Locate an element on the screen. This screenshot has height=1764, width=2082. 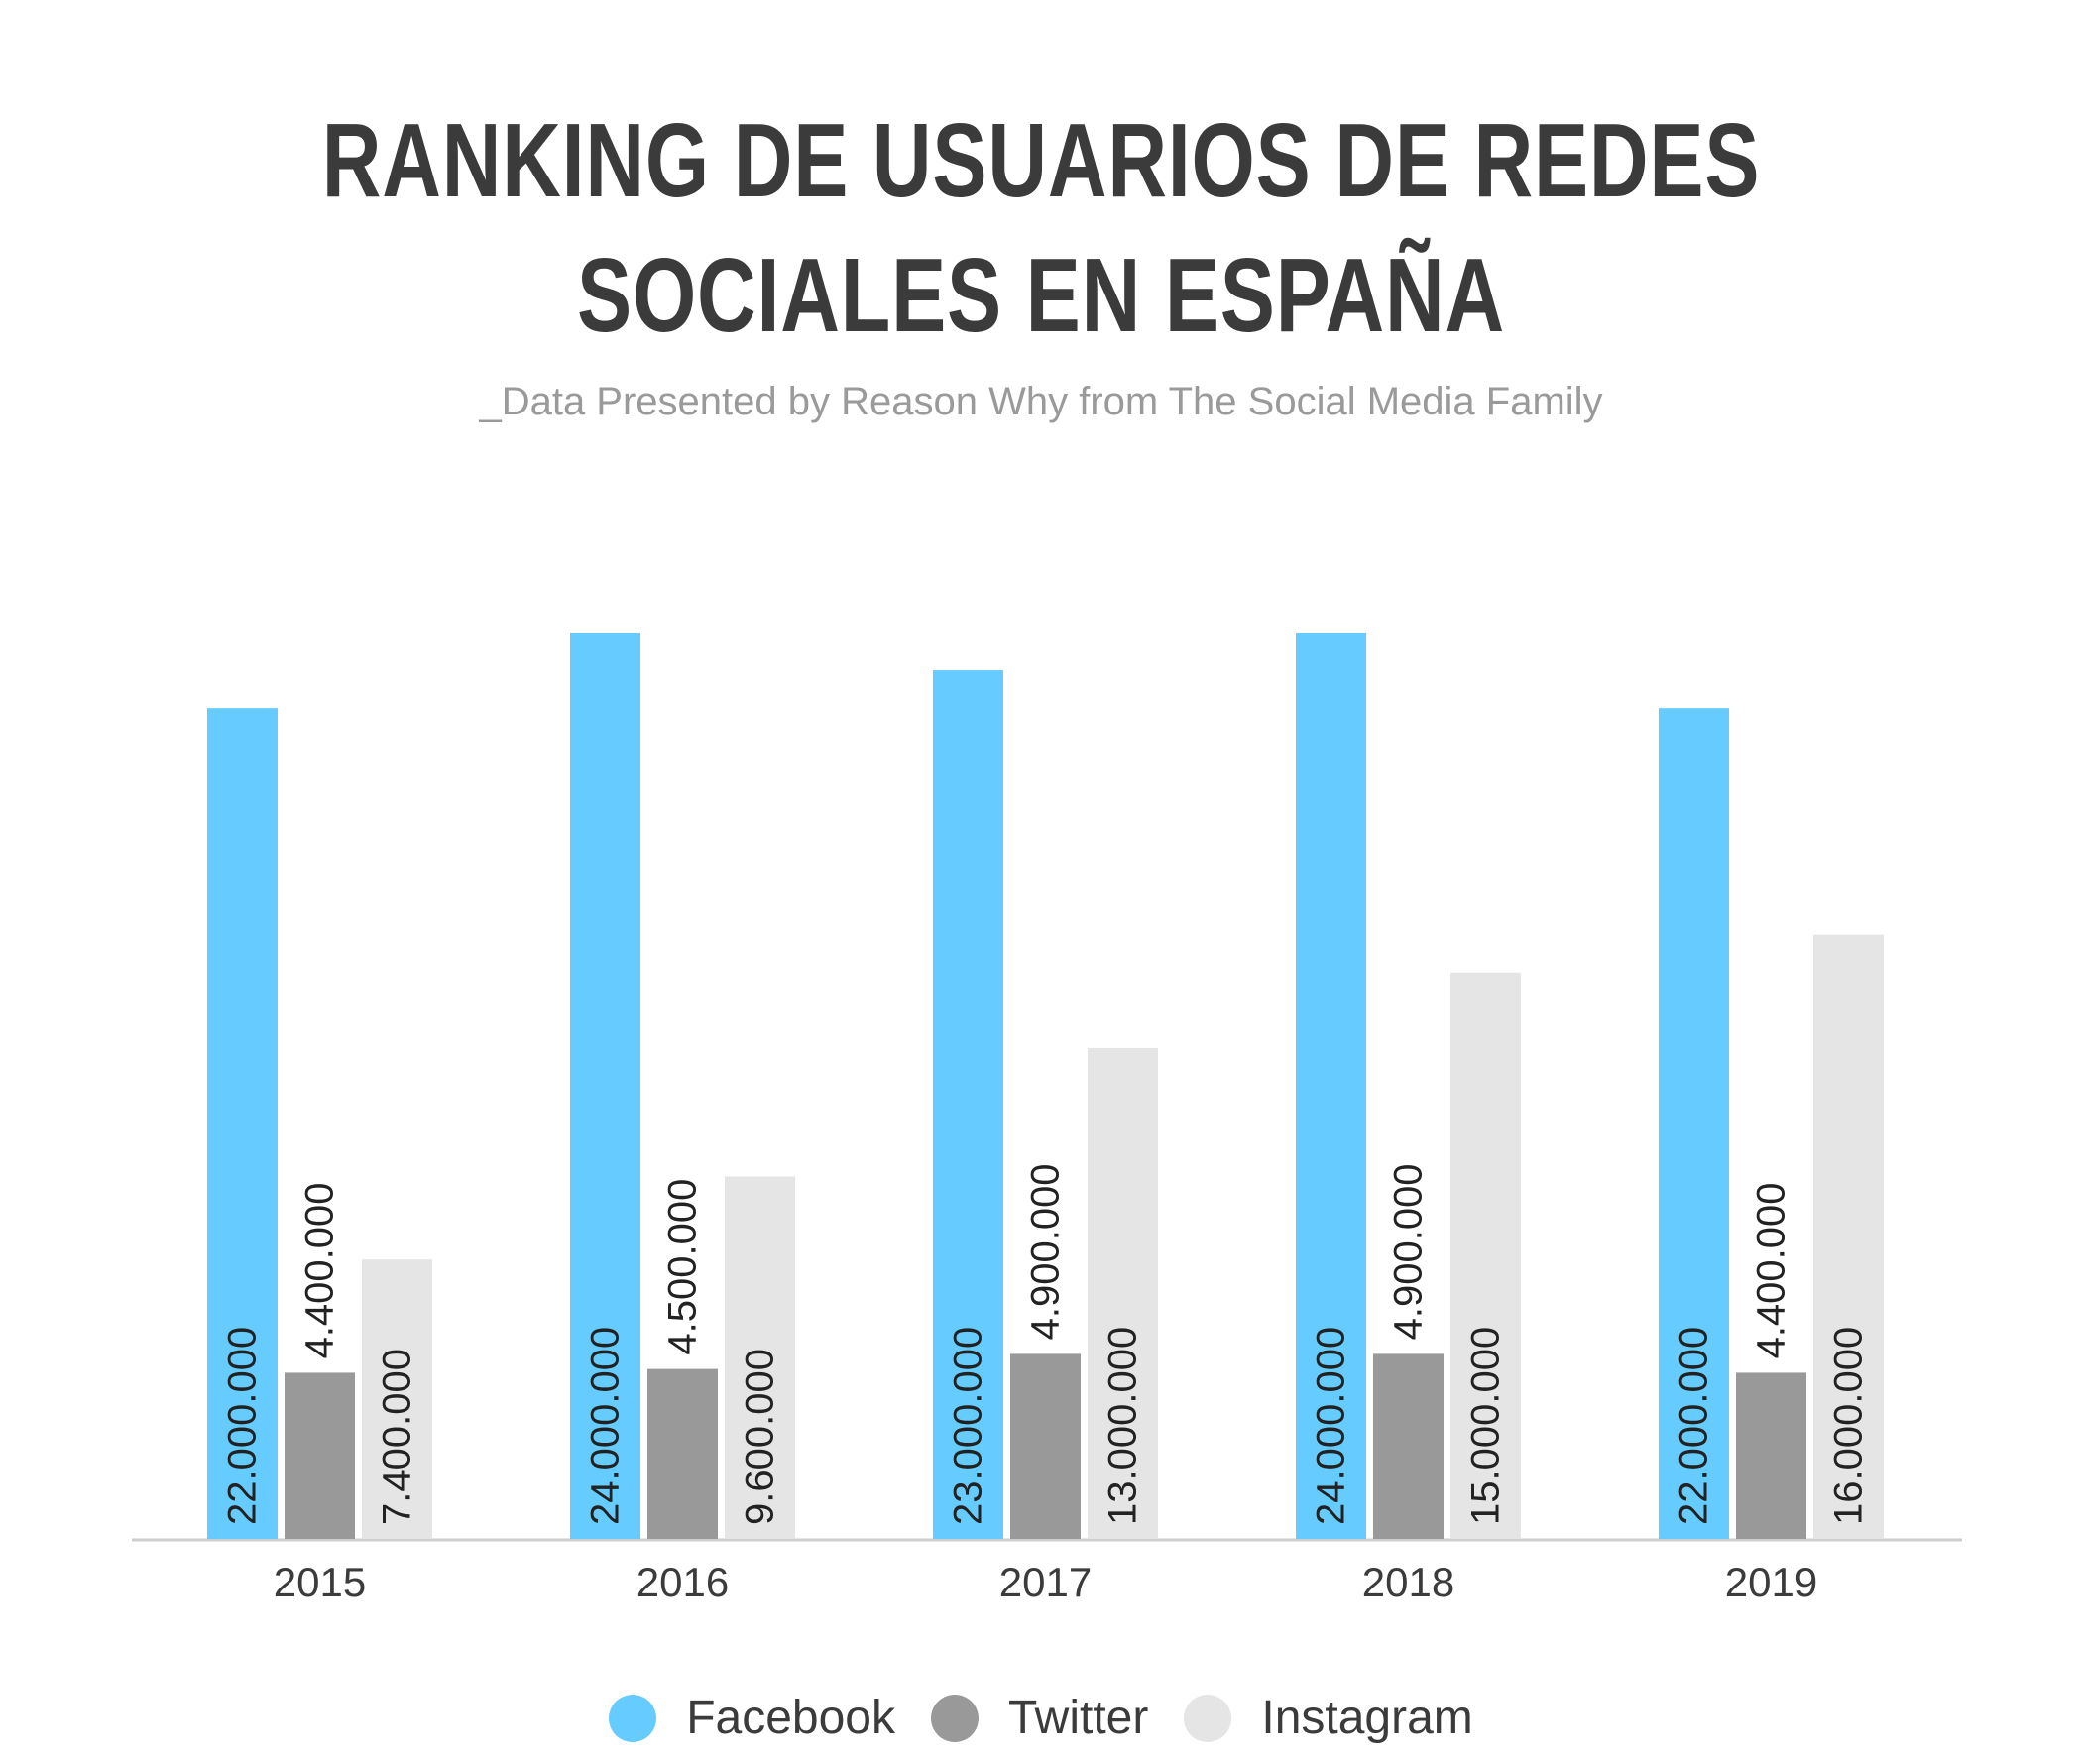
value-label-facebook-2019: 22.000.000 is located at coordinates (1694, 1426).